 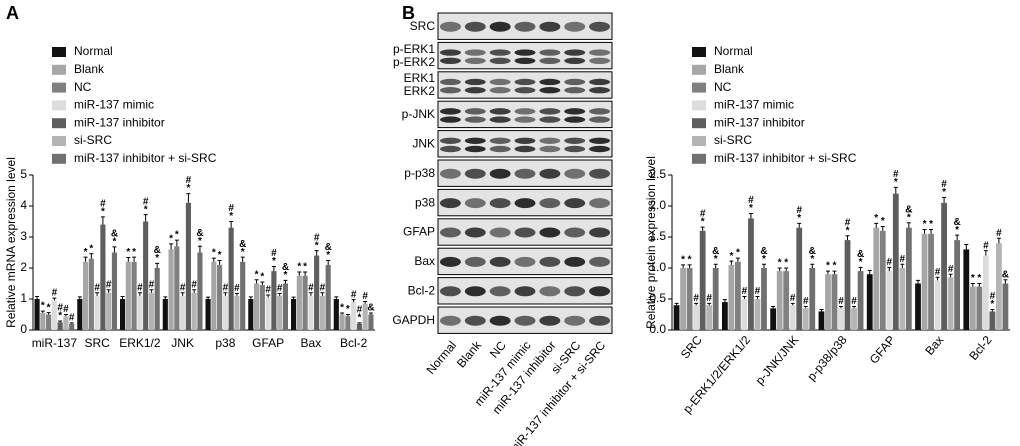 I want to click on blot-row-label: ERK2, so click(x=420, y=91).